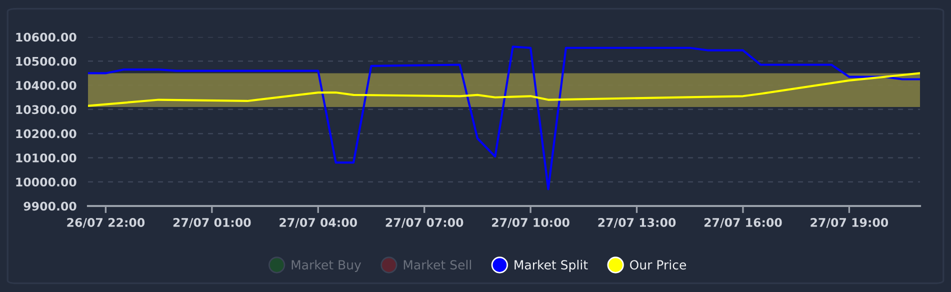  What do you see at coordinates (743, 223) in the screenshot?
I see `x-tick-label: 27/07 16:00` at bounding box center [743, 223].